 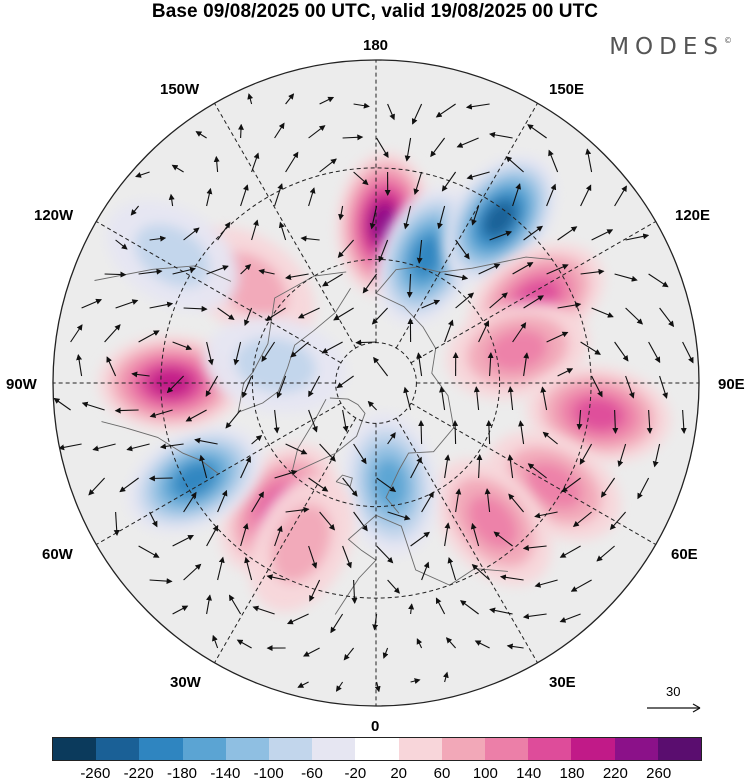 I want to click on lon-label-120e: 120E, so click(x=693, y=215).